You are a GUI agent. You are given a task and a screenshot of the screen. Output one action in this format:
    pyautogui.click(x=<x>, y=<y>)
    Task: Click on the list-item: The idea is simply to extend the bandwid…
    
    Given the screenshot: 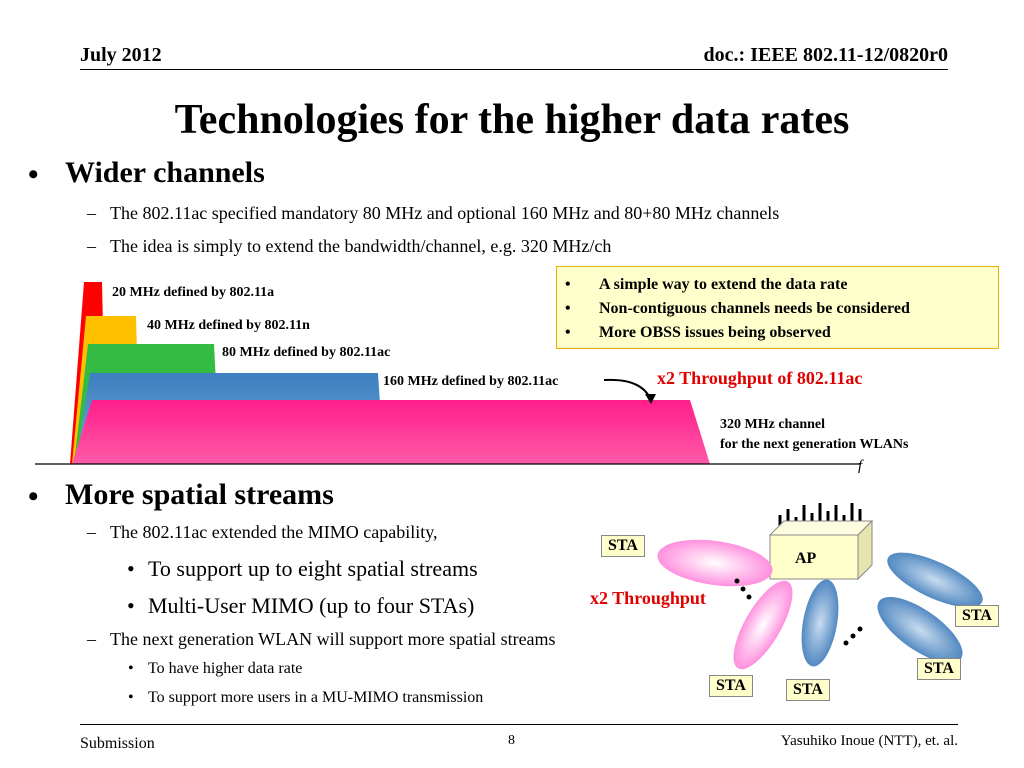 What is the action you would take?
    pyautogui.click(x=361, y=246)
    